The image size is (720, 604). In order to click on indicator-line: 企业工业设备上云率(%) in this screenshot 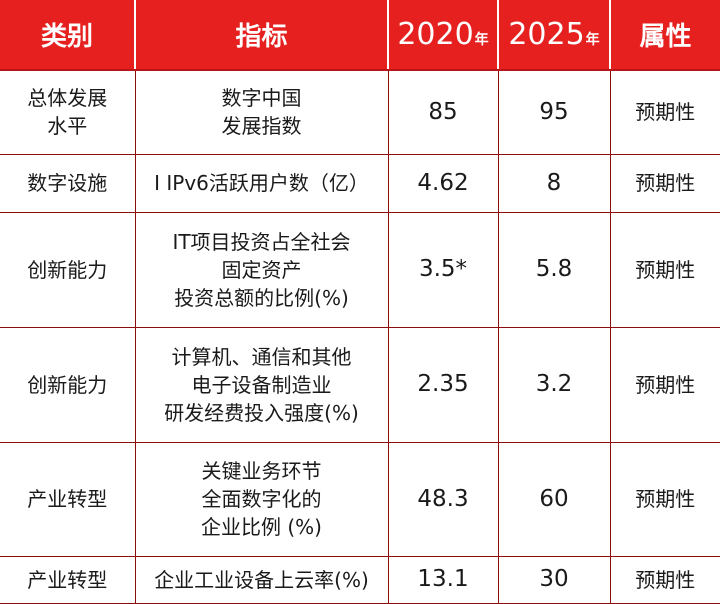, I will do `click(261, 579)`.